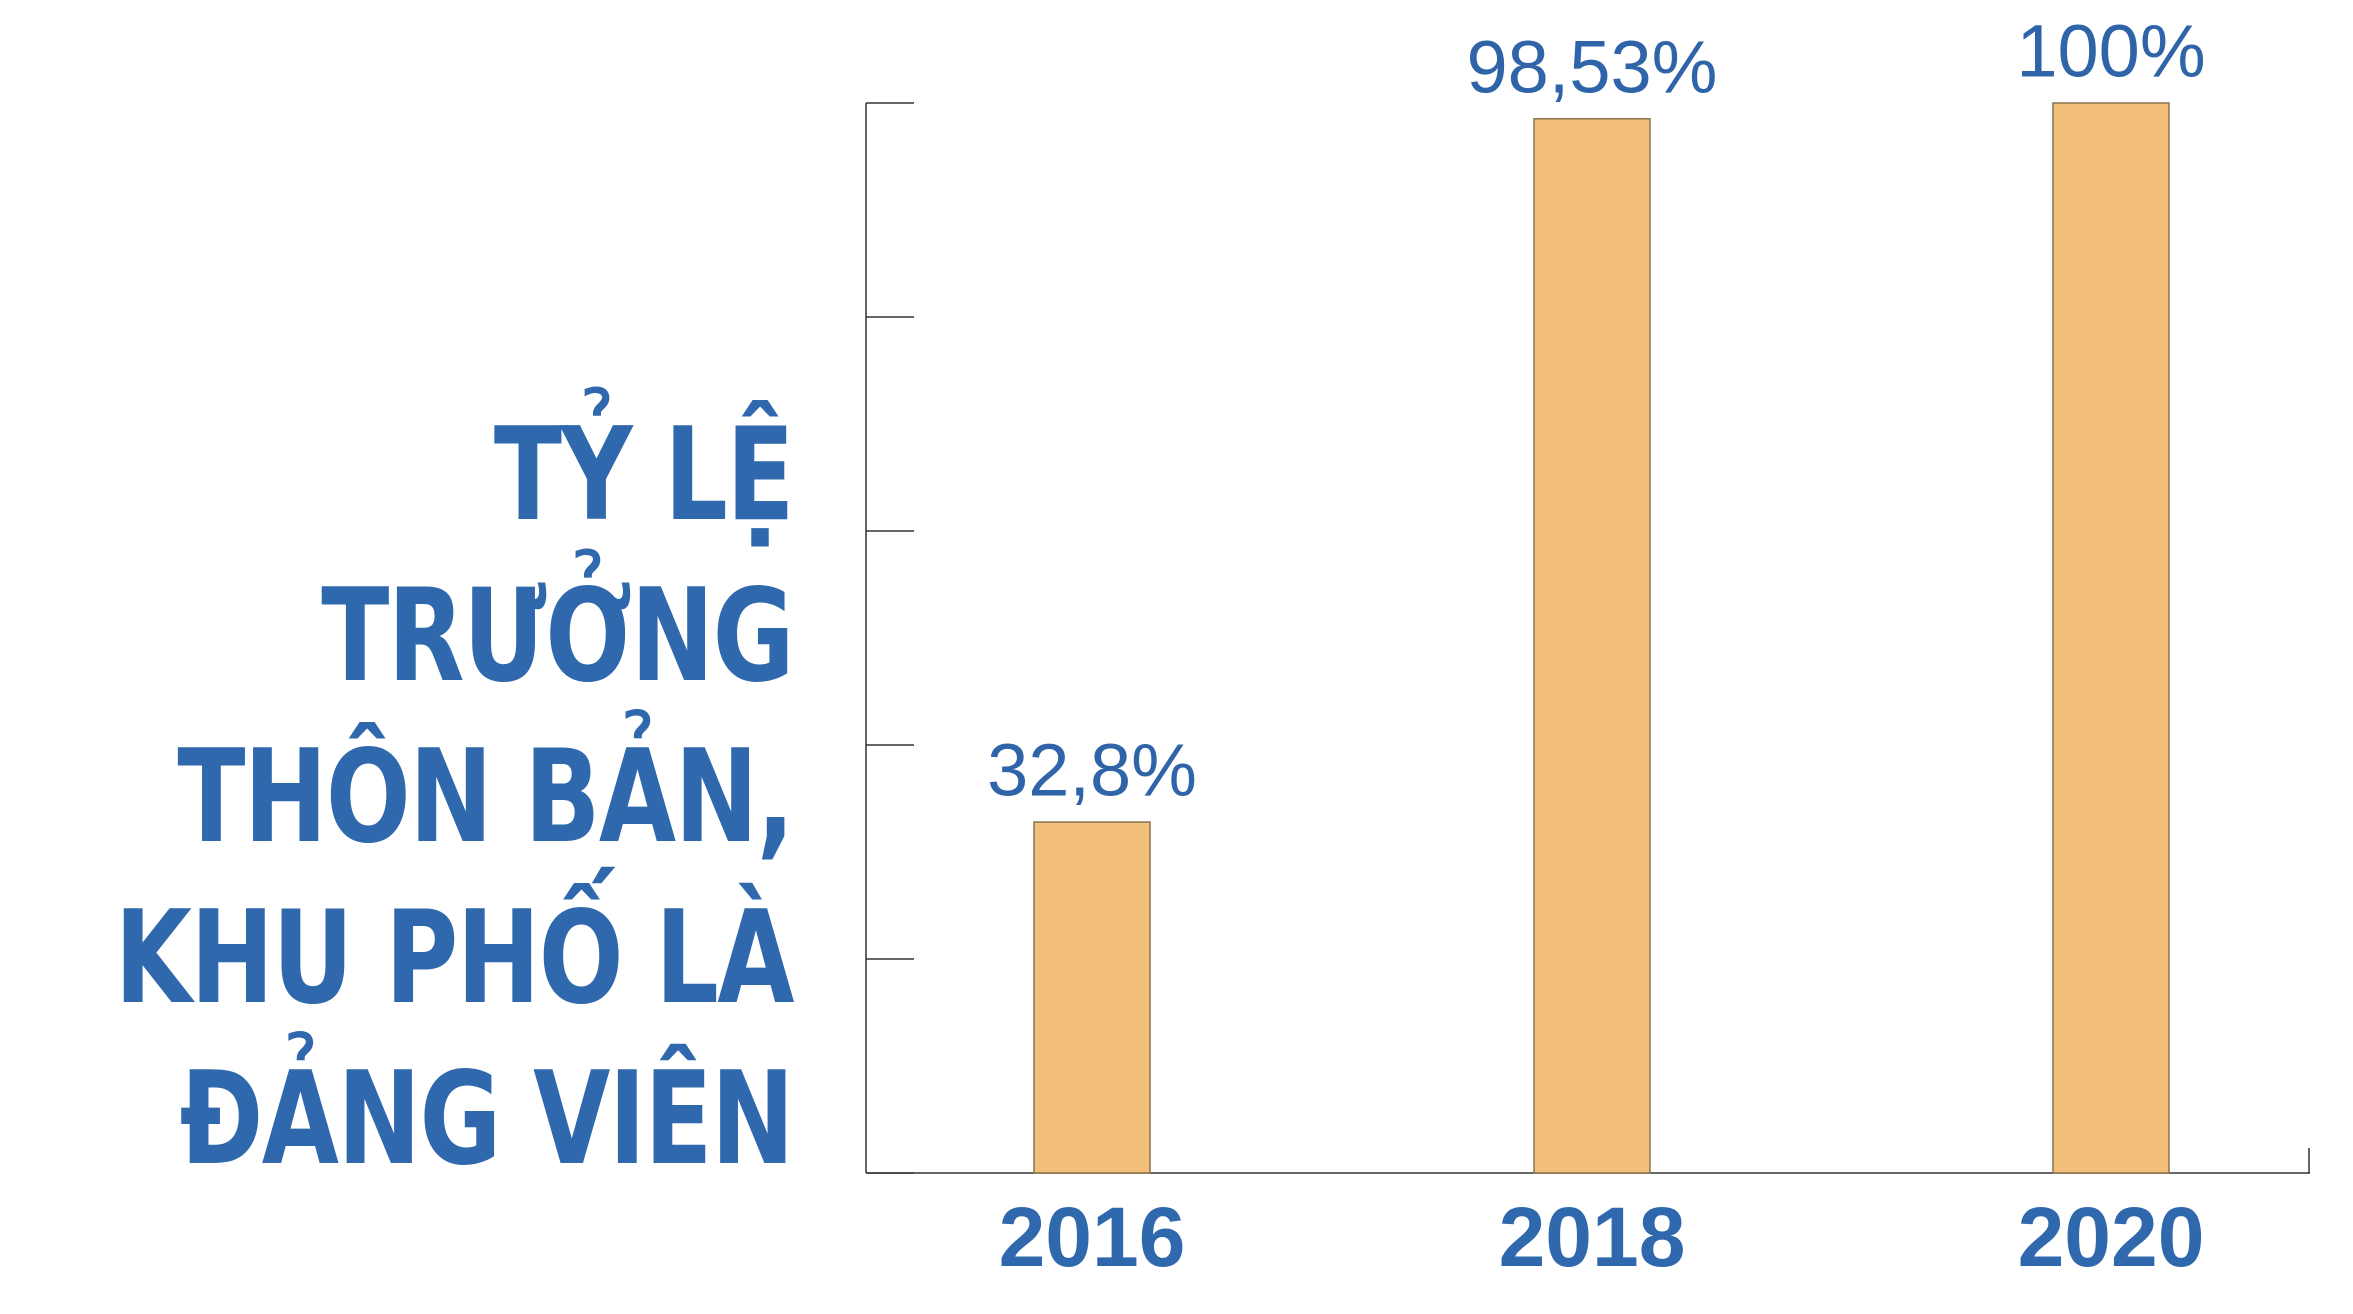 This screenshot has height=1314, width=2353. What do you see at coordinates (1592, 1237) in the screenshot?
I see `x-tick-label: 2018` at bounding box center [1592, 1237].